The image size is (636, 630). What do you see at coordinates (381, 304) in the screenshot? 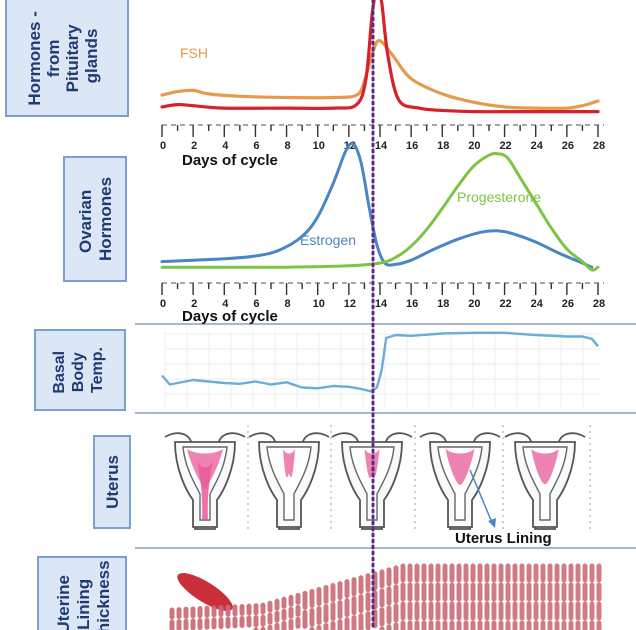
I see `ovarian-tick-label: 14` at bounding box center [381, 304].